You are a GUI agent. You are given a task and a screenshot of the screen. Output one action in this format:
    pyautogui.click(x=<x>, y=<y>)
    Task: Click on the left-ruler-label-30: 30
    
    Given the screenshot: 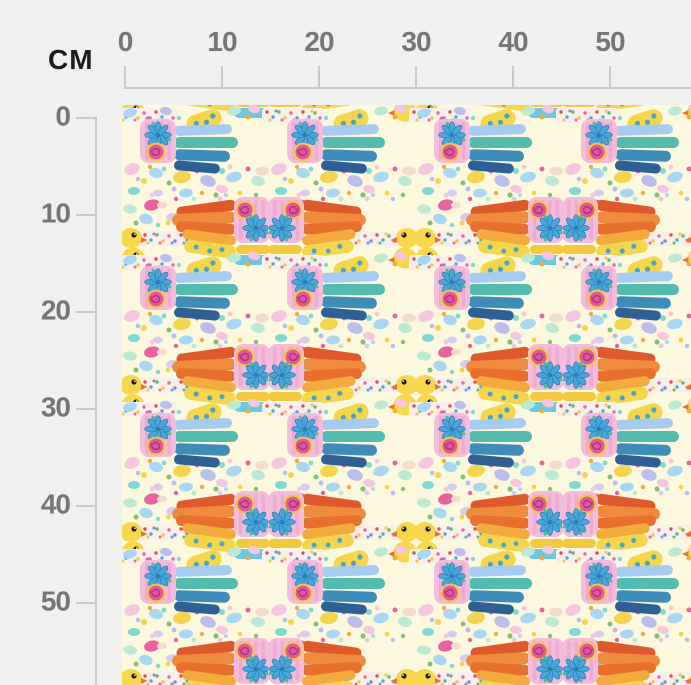 What is the action you would take?
    pyautogui.click(x=55, y=407)
    